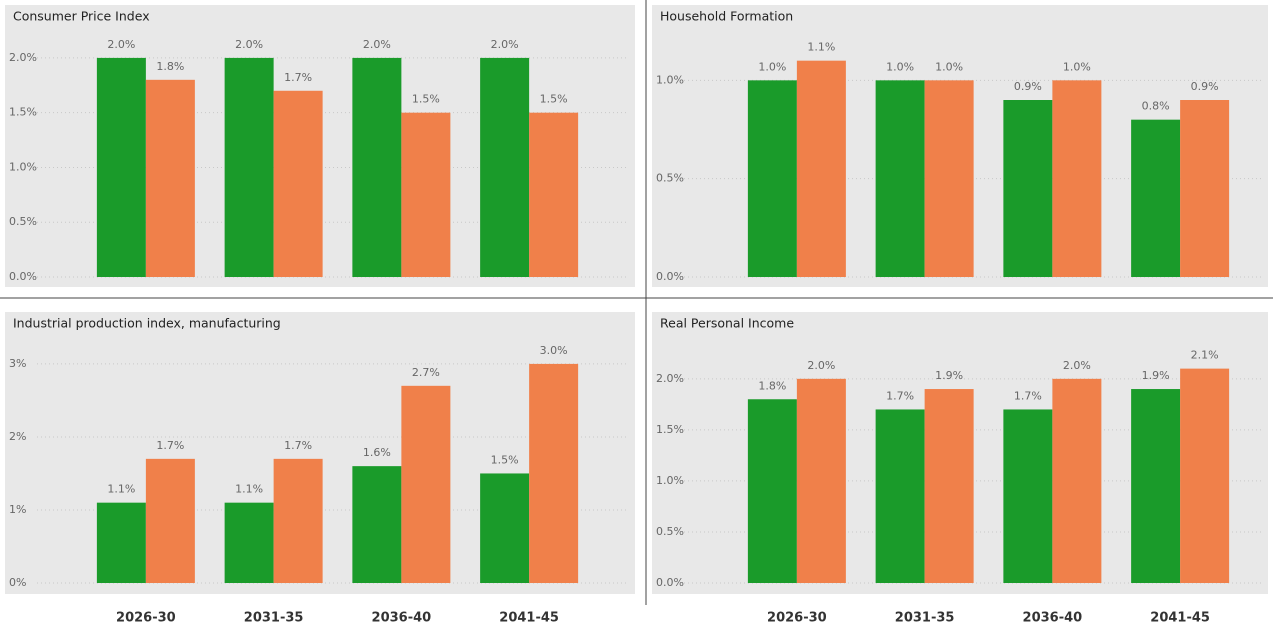 The width and height of the screenshot is (1273, 627). What do you see at coordinates (727, 323) in the screenshot?
I see `chart-title: Real Personal Income` at bounding box center [727, 323].